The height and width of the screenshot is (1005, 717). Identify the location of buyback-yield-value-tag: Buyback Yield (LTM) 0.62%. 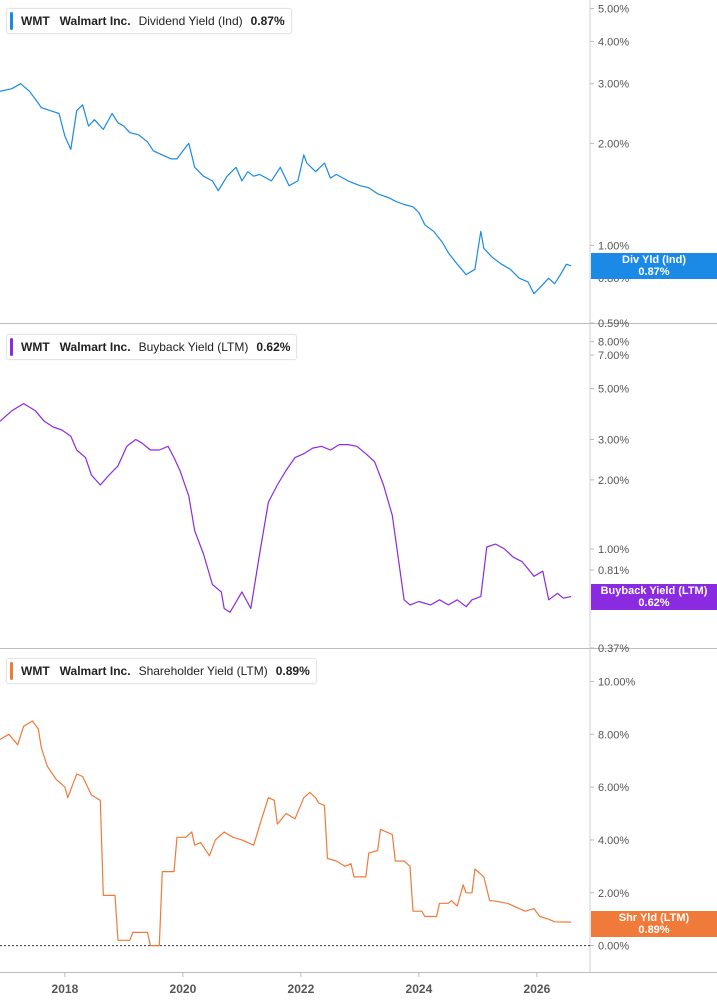
(654, 597).